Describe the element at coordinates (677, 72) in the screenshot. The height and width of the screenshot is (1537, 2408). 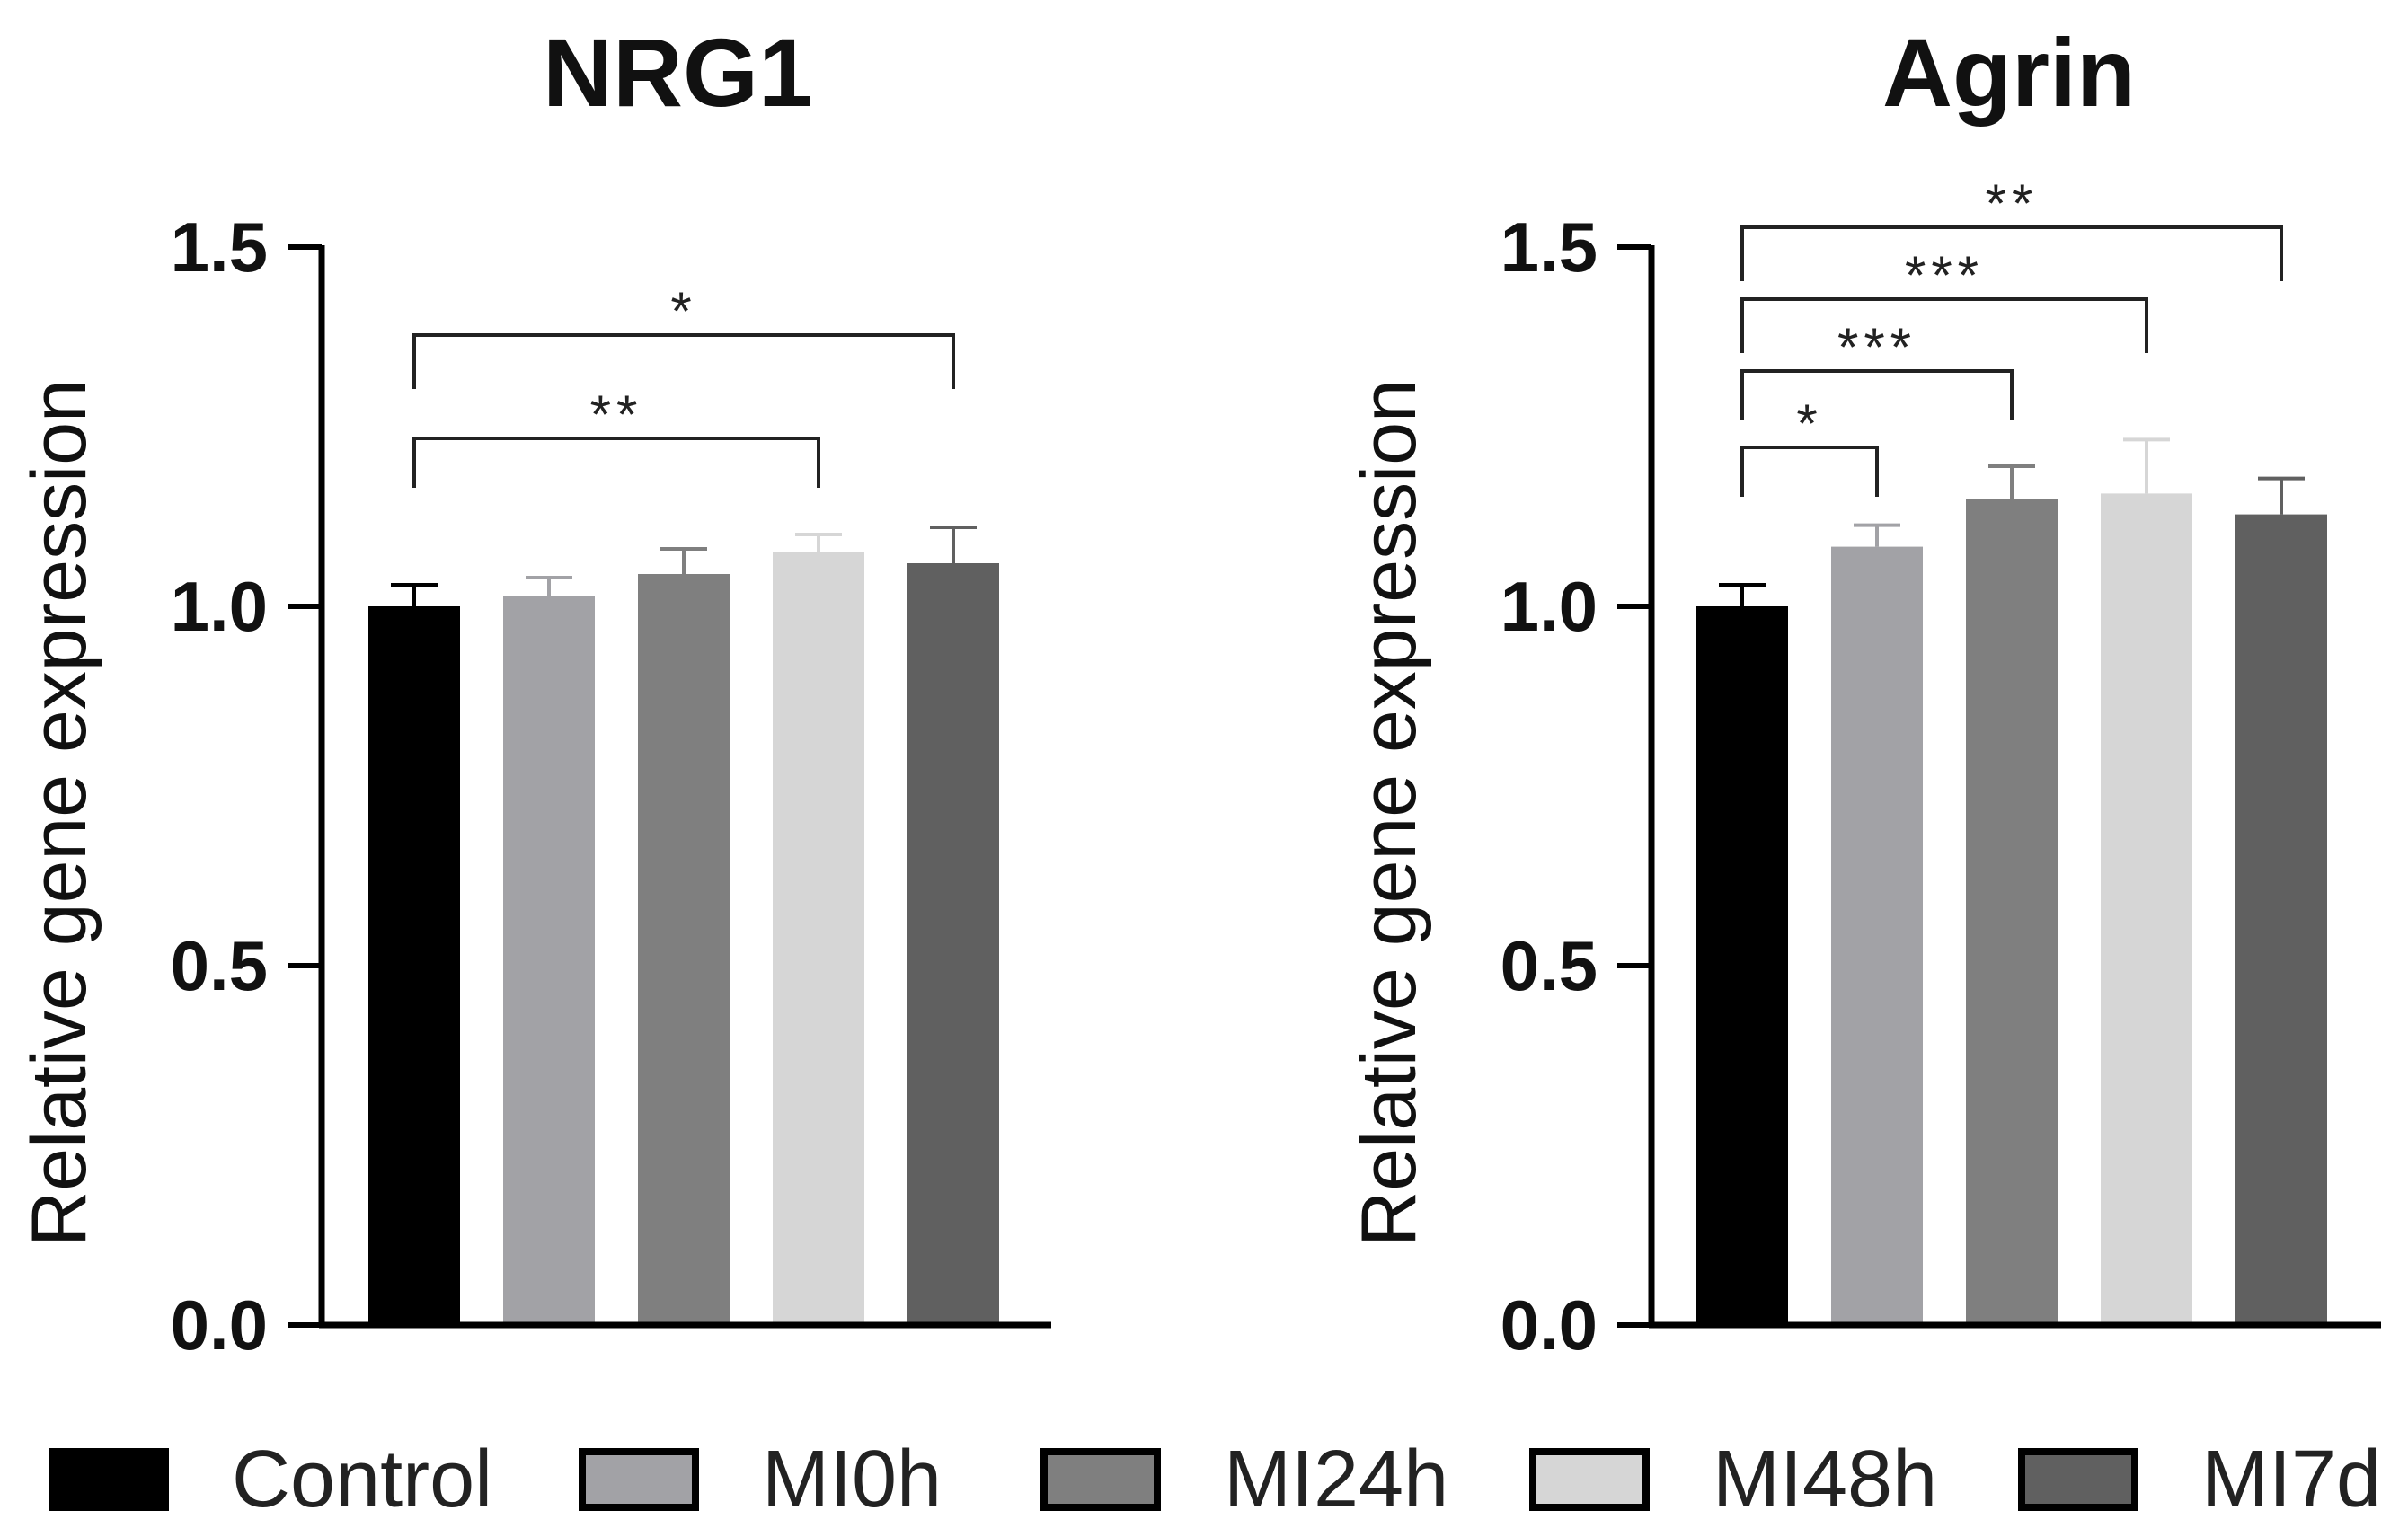
I see `chart-title: NRG1` at that location.